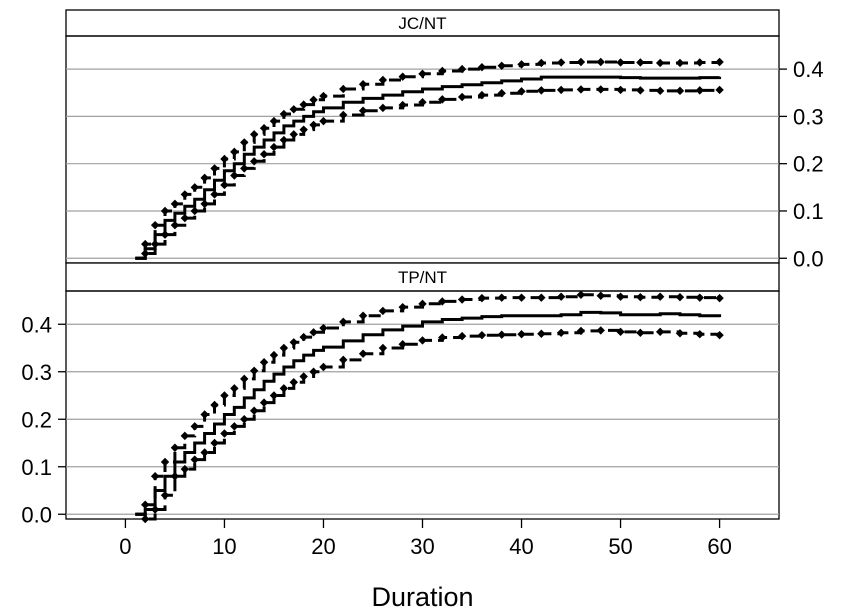 This screenshot has width=849, height=615. I want to click on x-tick-label: 50, so click(620, 546).